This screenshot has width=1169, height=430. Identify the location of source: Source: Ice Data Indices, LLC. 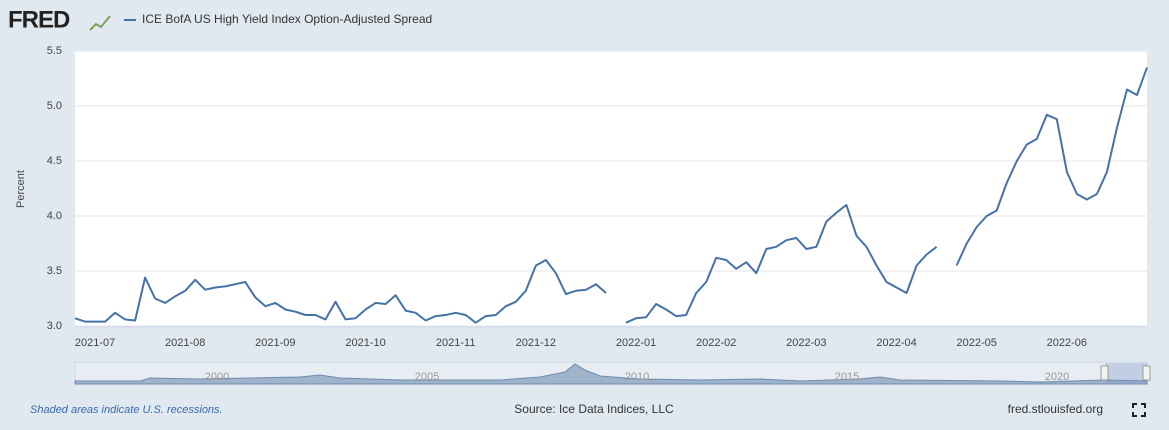
(594, 409).